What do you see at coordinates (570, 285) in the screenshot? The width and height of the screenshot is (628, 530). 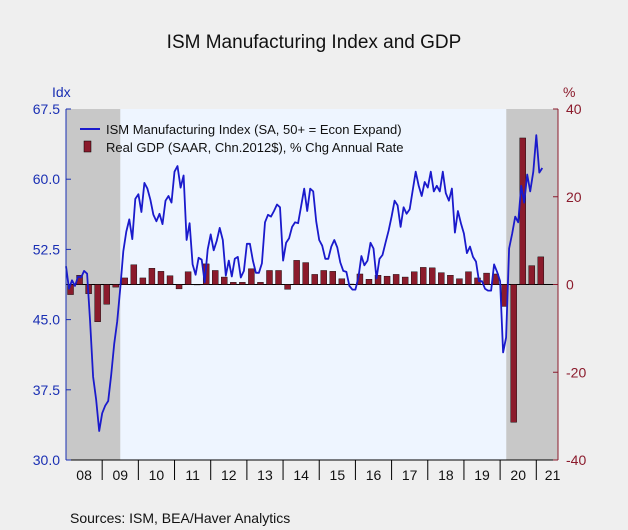 I see `right-tick-label: 0` at bounding box center [570, 285].